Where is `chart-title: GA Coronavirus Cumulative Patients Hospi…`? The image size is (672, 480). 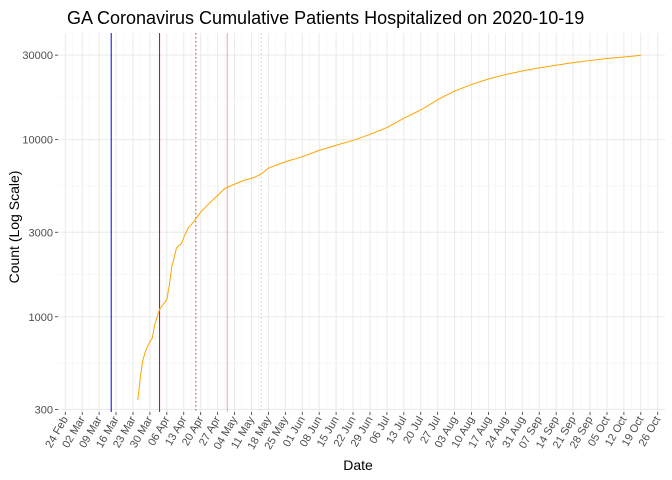
chart-title: GA Coronavirus Cumulative Patients Hospi… is located at coordinates (325, 18).